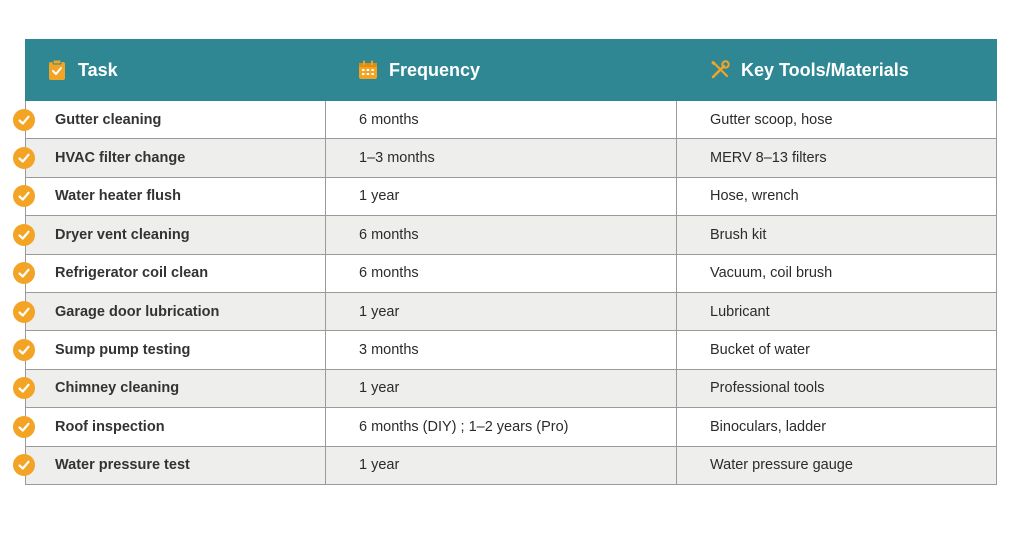  I want to click on tools-cell: Brush kit, so click(837, 235).